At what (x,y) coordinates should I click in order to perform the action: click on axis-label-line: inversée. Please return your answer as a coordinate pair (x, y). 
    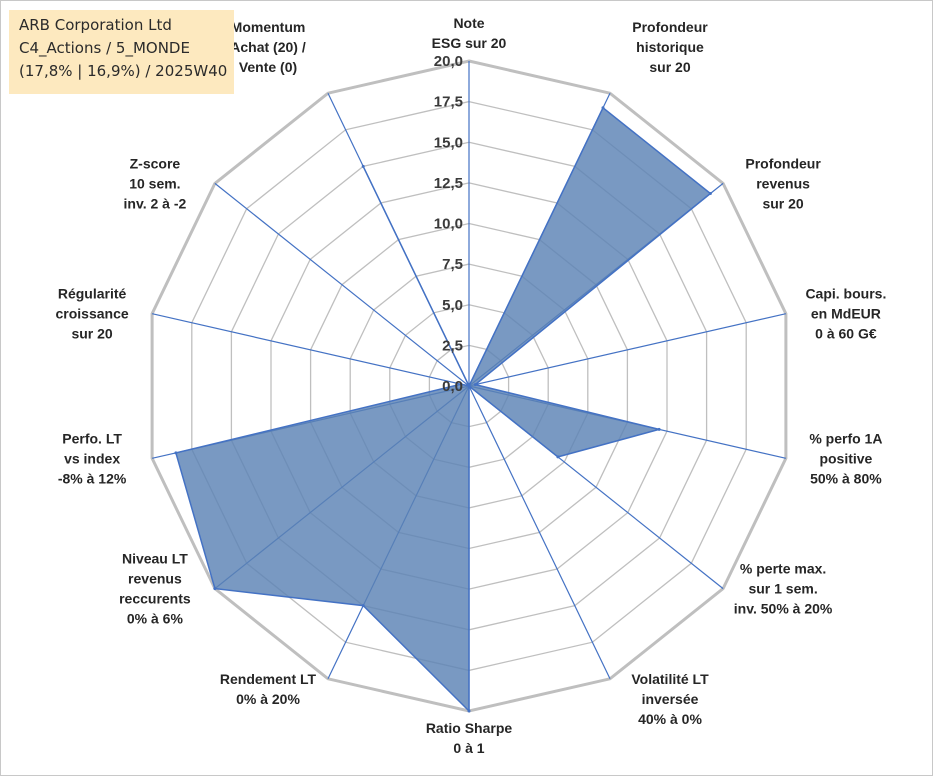
    Looking at the image, I should click on (670, 699).